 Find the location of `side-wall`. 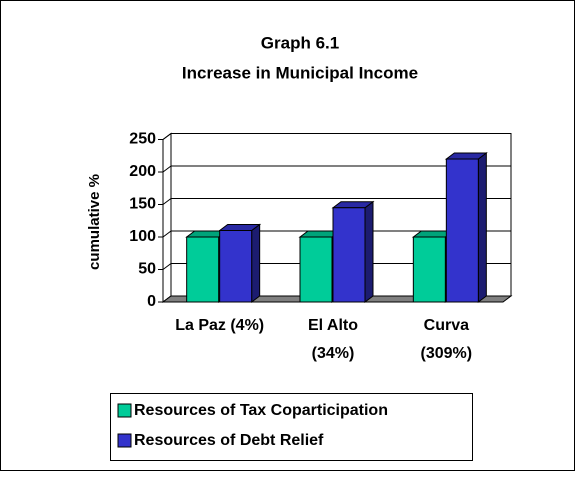

side-wall is located at coordinates (167, 217).